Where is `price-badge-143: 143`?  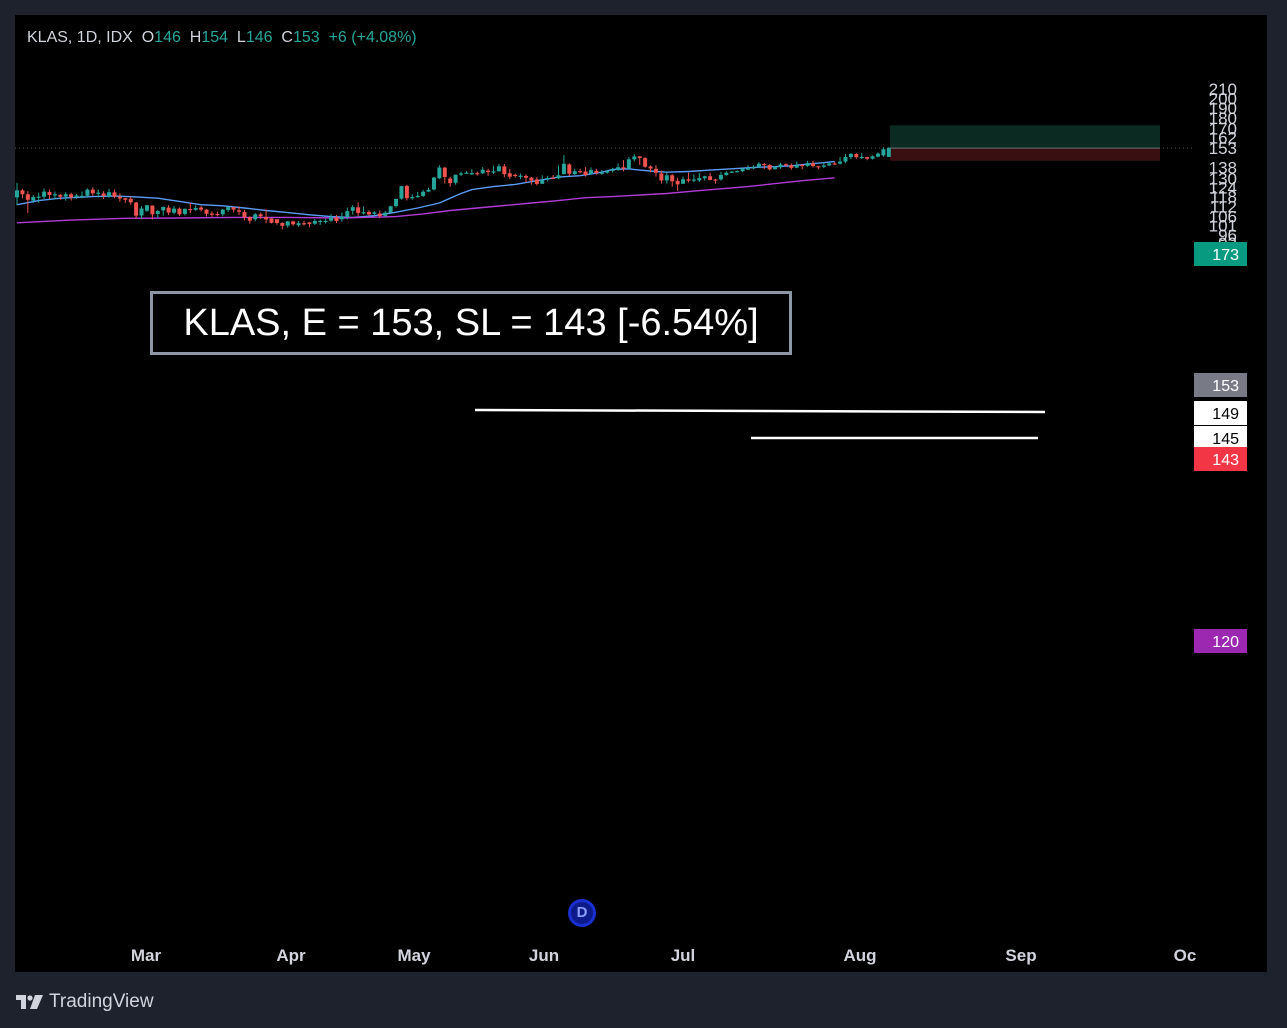
price-badge-143: 143 is located at coordinates (1220, 459).